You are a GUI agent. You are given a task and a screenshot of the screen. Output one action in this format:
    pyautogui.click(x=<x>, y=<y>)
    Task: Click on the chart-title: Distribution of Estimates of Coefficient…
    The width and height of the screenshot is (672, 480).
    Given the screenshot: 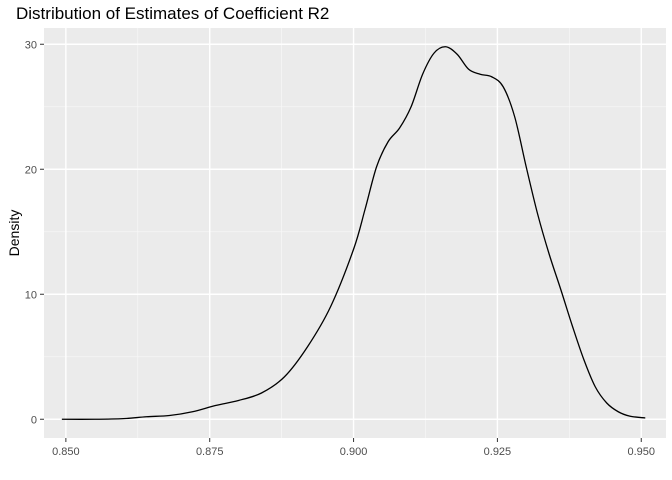 What is the action you would take?
    pyautogui.click(x=172, y=13)
    